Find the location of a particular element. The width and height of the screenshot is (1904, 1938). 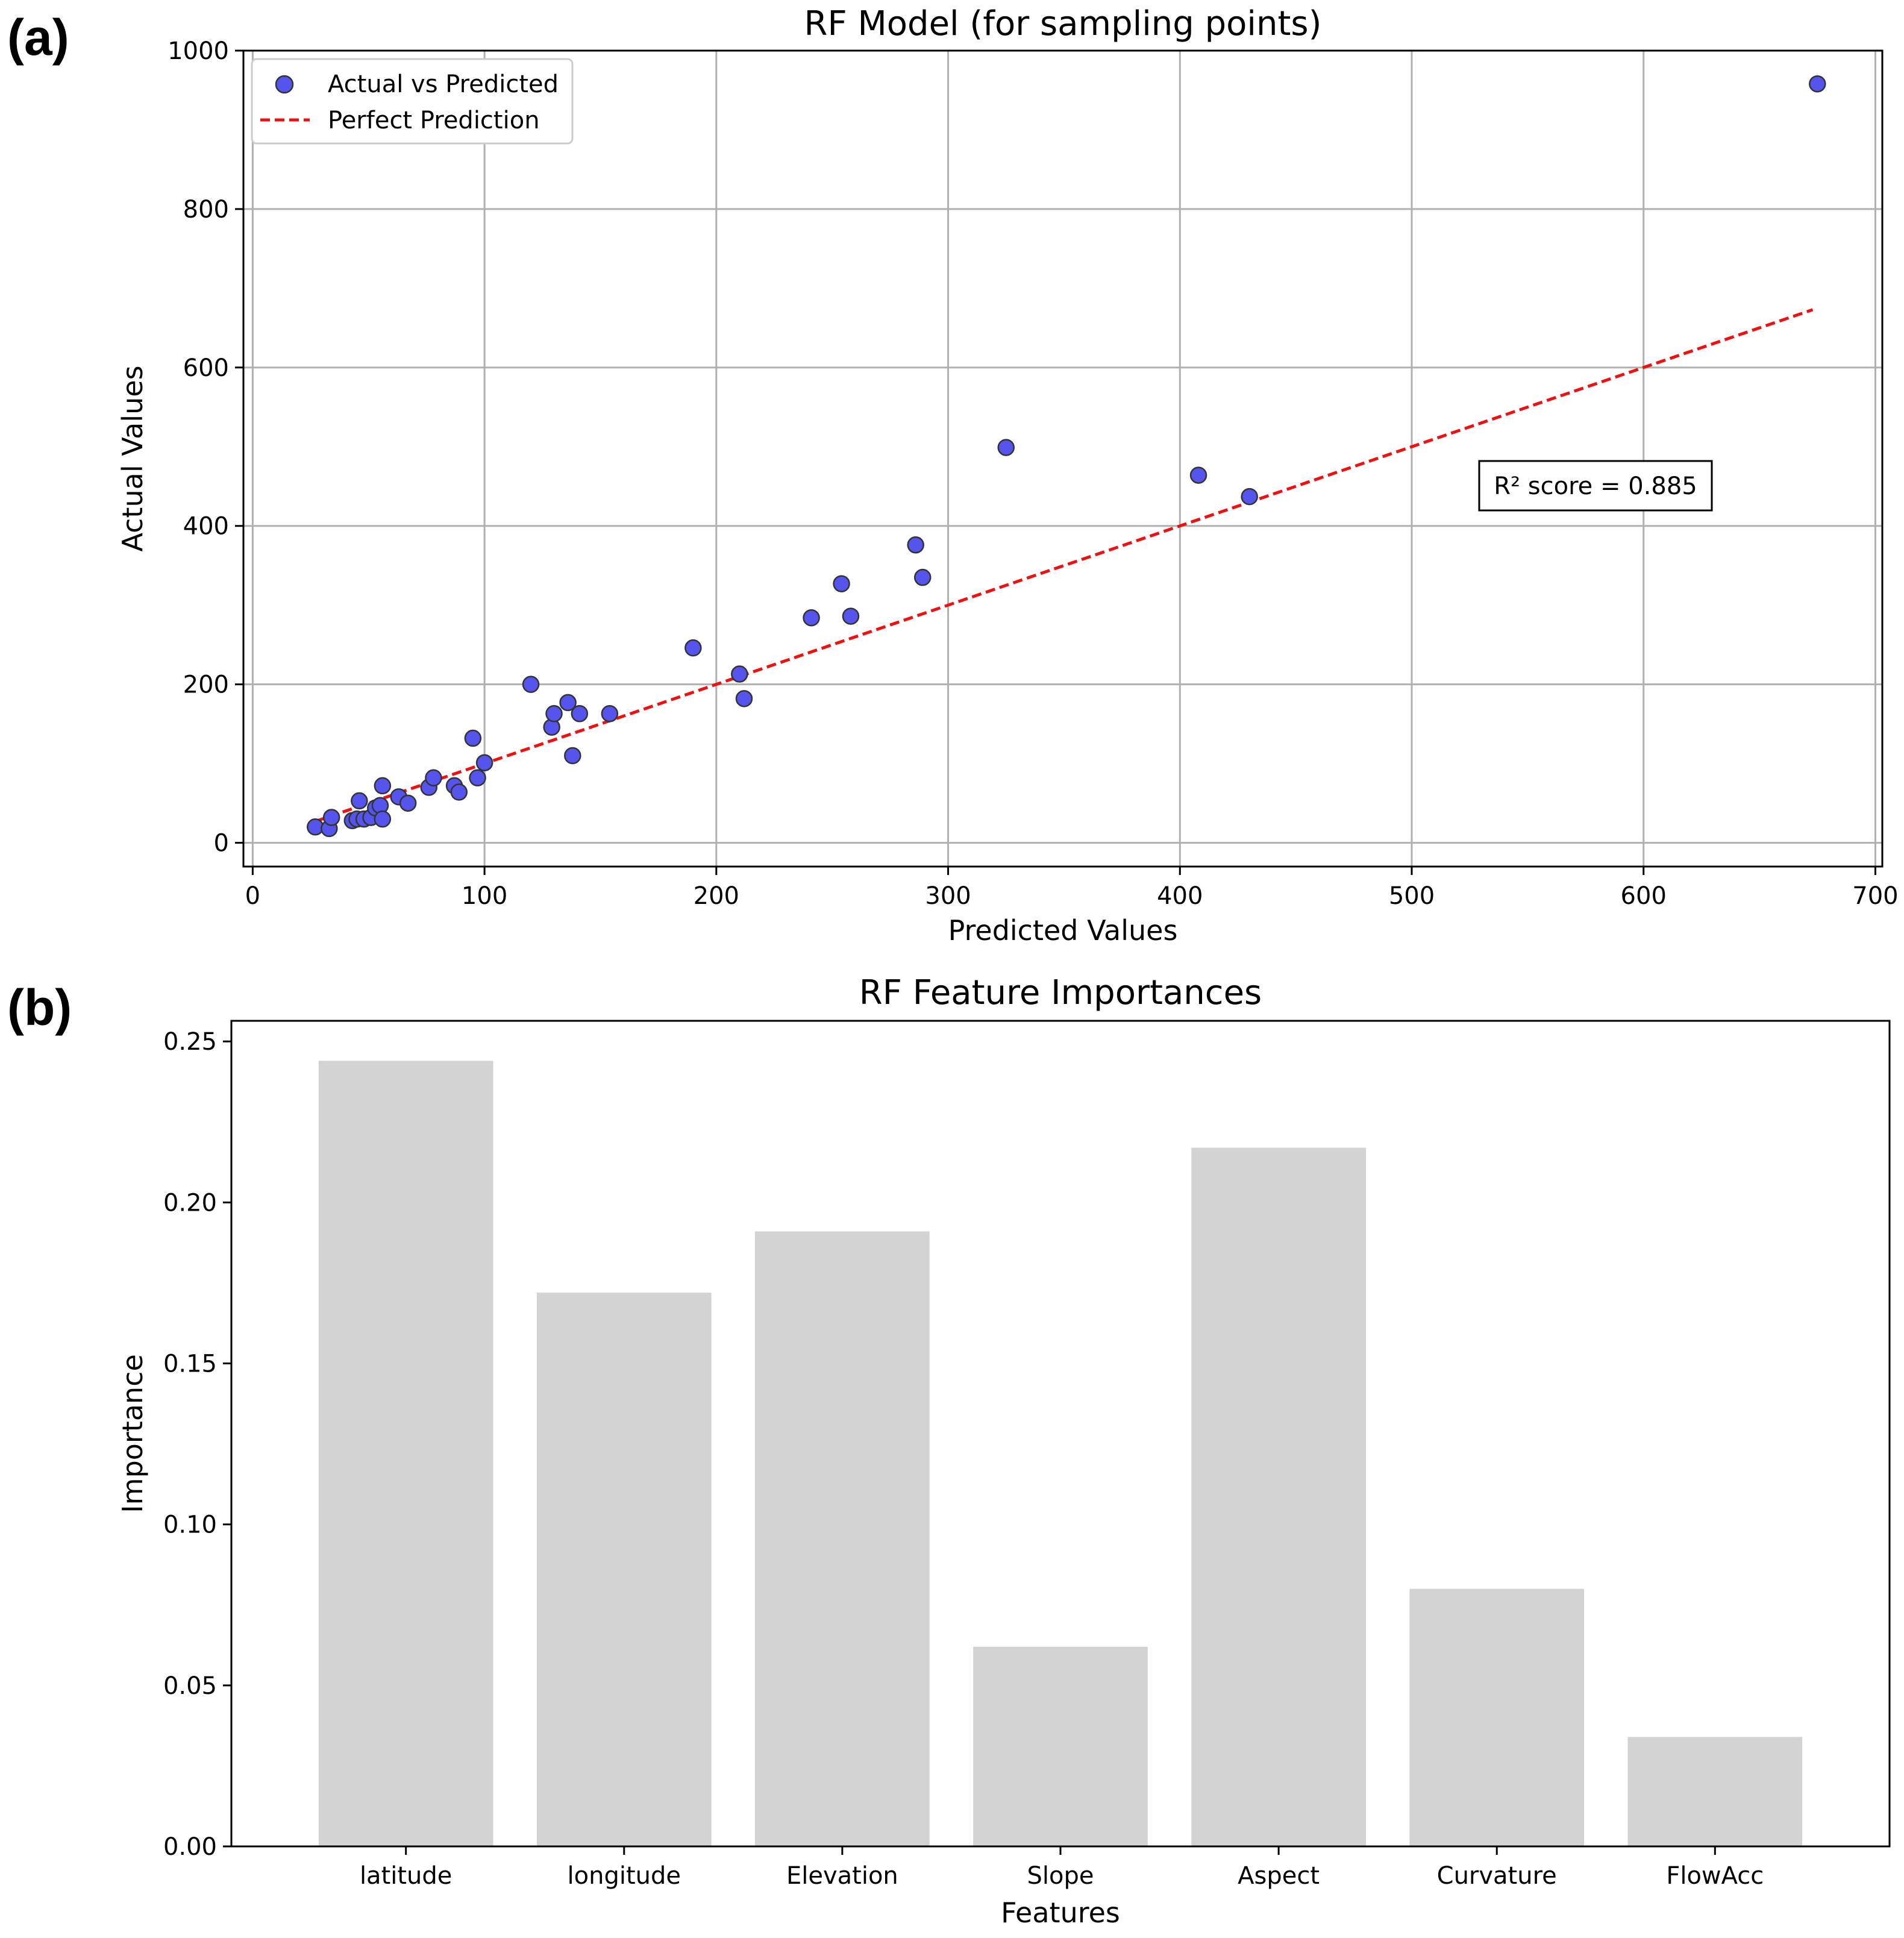

panel-b-label: (b) is located at coordinates (39, 1008).